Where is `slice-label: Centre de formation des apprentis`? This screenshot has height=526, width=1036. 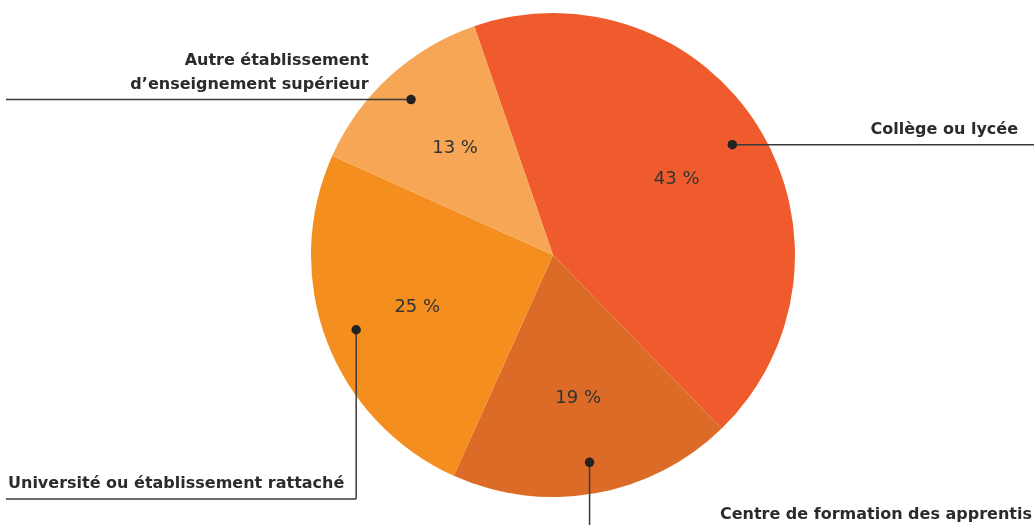
slice-label: Centre de formation des apprentis is located at coordinates (875, 513).